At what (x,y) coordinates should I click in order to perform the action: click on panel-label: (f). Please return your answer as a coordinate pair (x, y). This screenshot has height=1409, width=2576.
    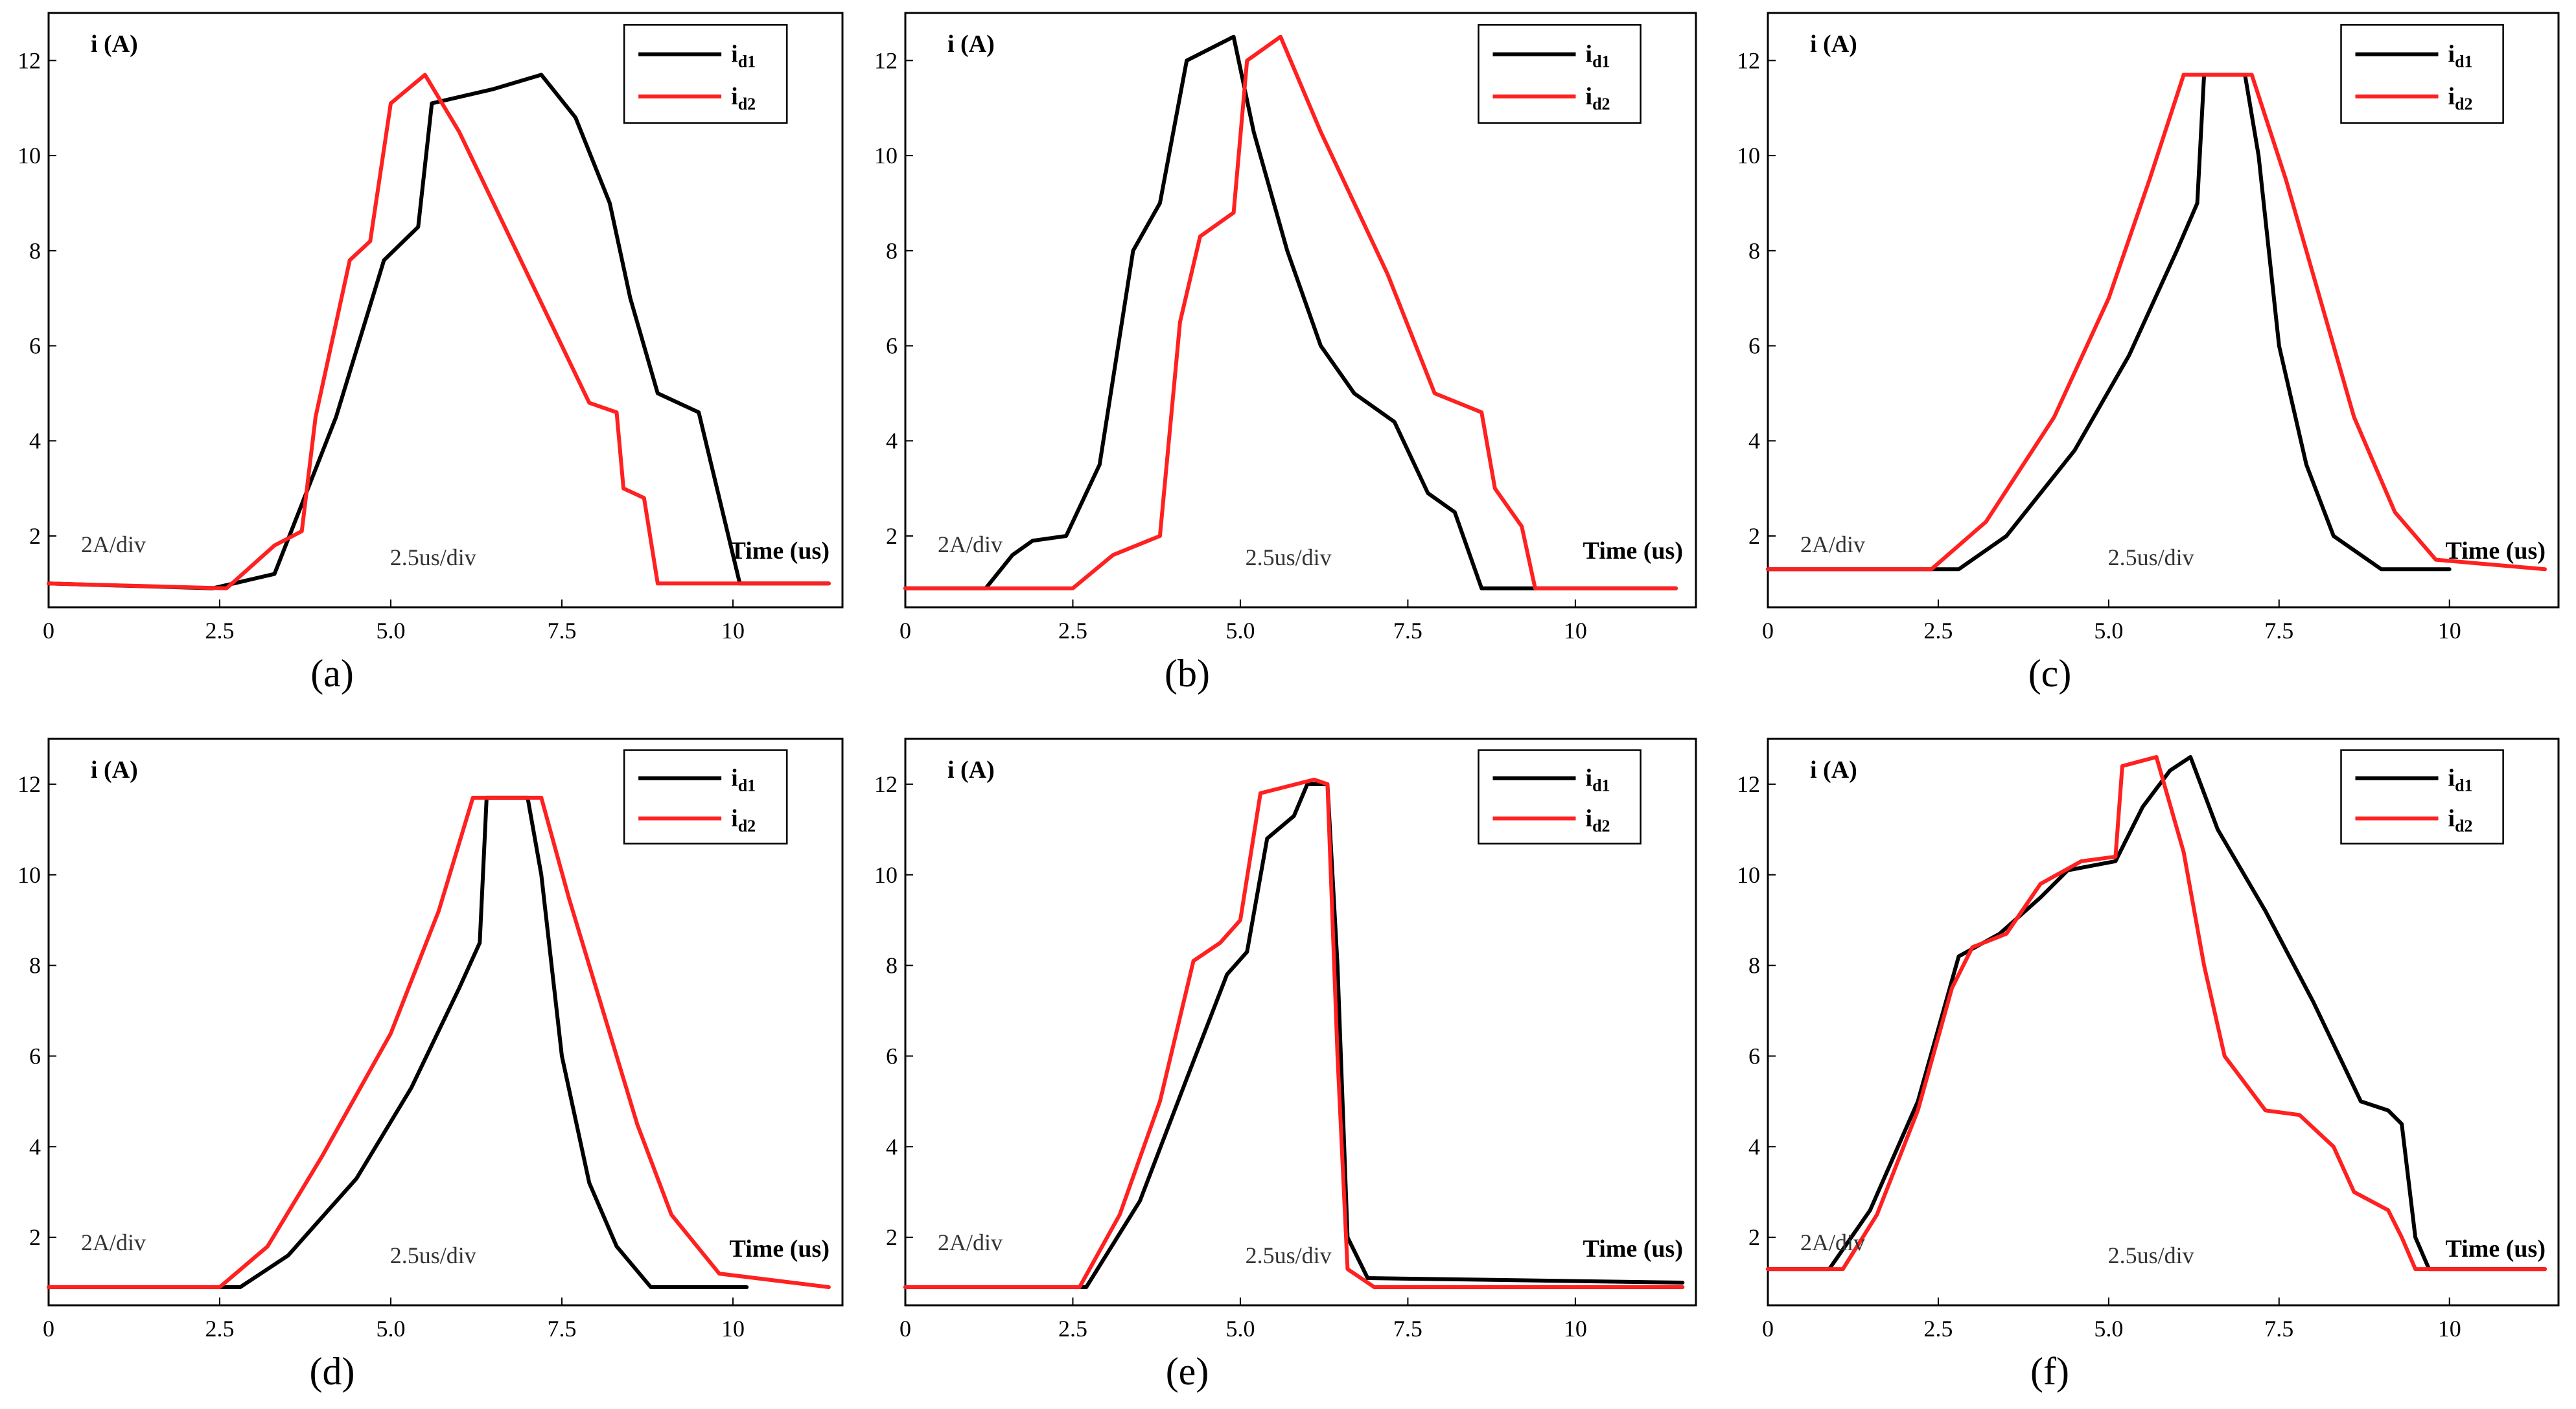
    Looking at the image, I should click on (2050, 1371).